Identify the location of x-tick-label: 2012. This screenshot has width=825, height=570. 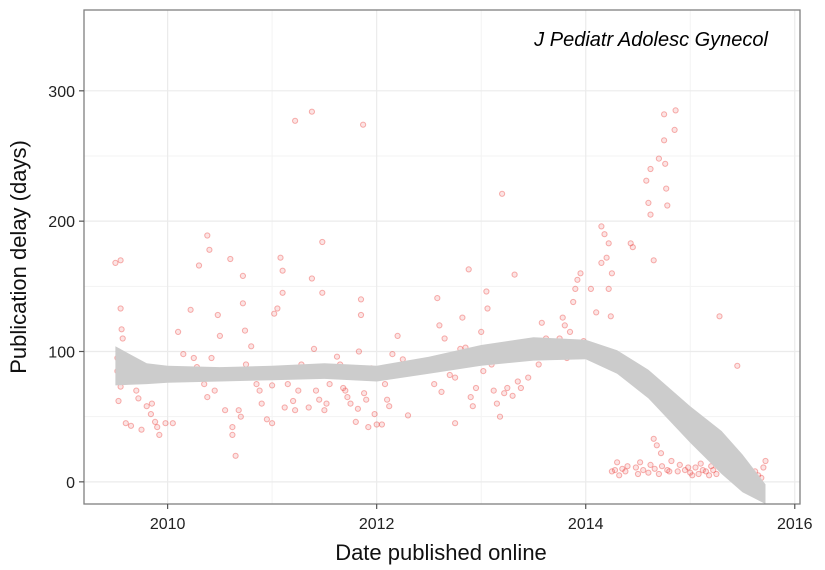
(377, 524).